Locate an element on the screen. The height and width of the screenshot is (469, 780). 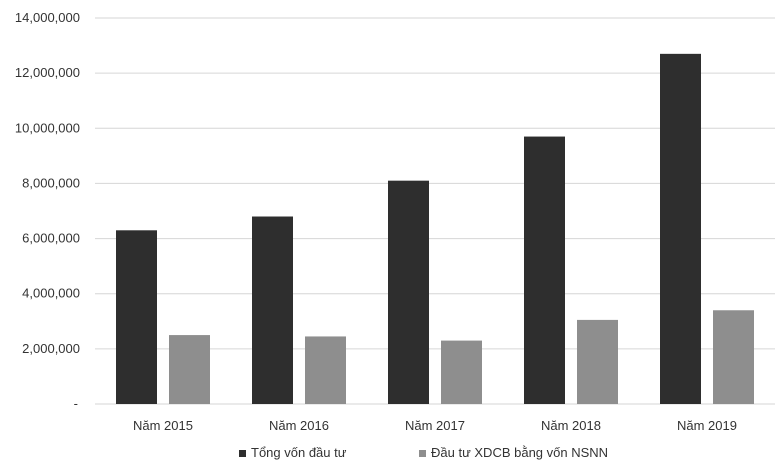
legend-swatch-dau-tu-xdcb is located at coordinates (422, 453).